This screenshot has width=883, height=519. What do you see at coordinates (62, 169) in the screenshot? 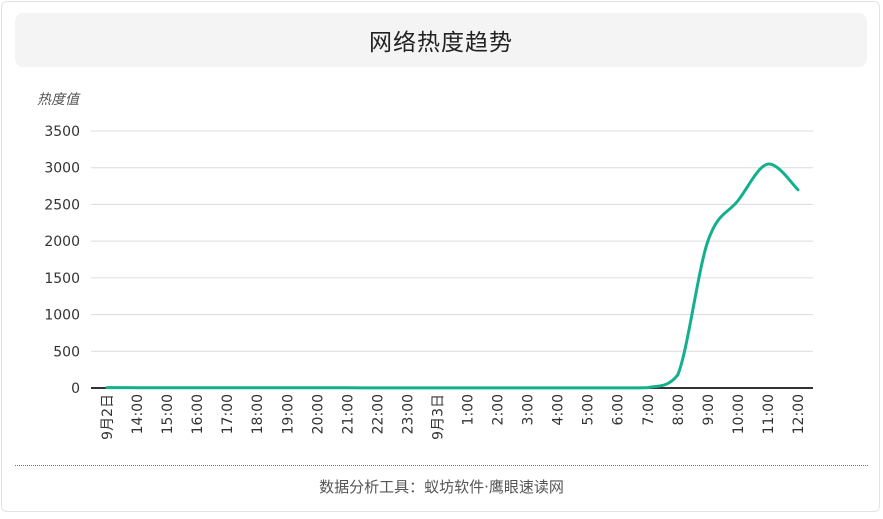
I see `y-tick-label: 3000` at bounding box center [62, 169].